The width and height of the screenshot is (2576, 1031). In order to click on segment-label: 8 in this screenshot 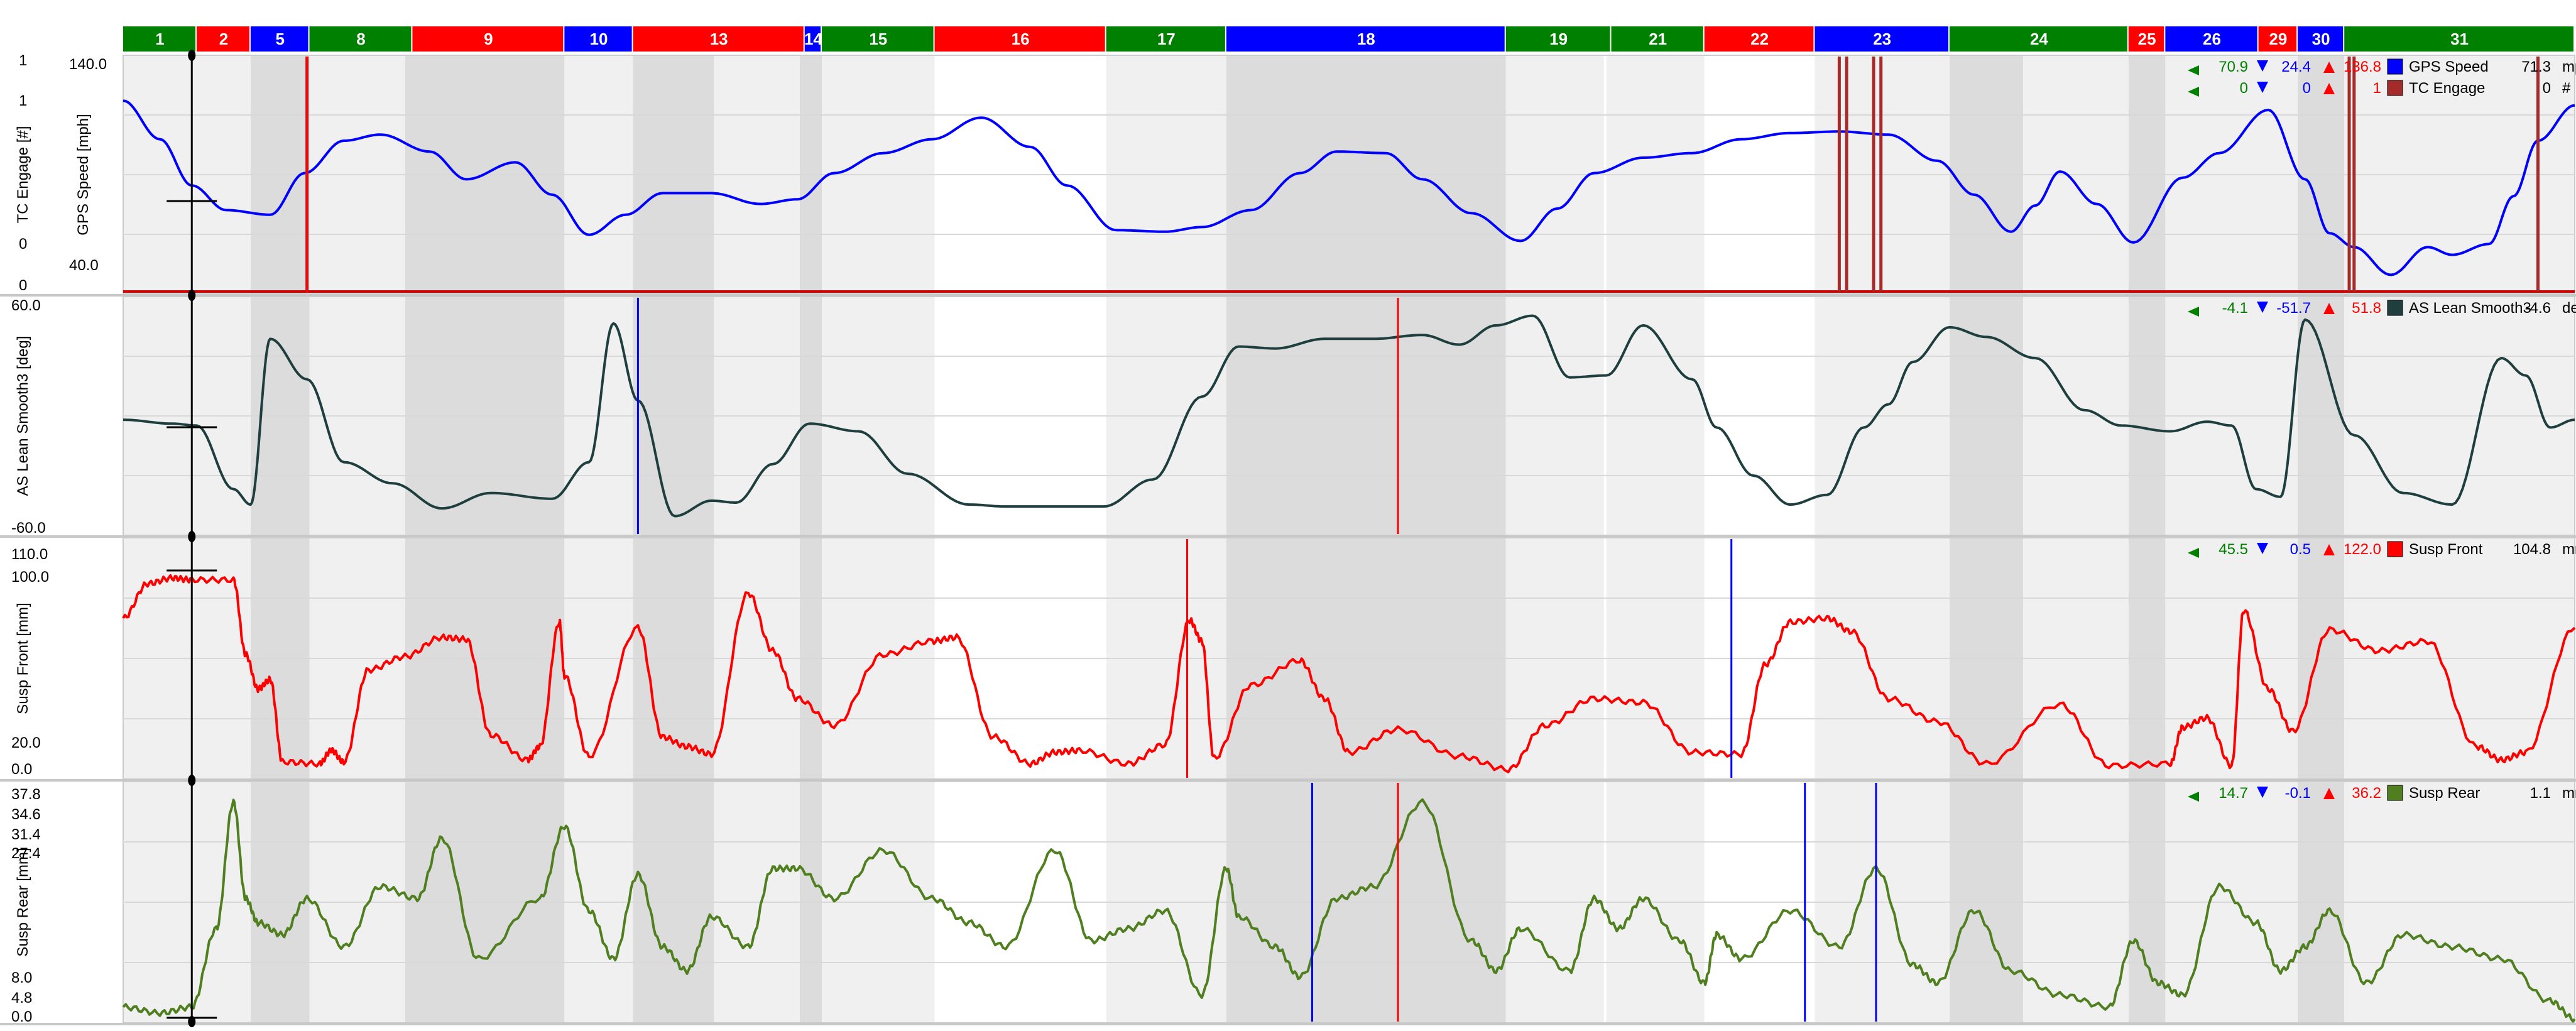, I will do `click(360, 39)`.